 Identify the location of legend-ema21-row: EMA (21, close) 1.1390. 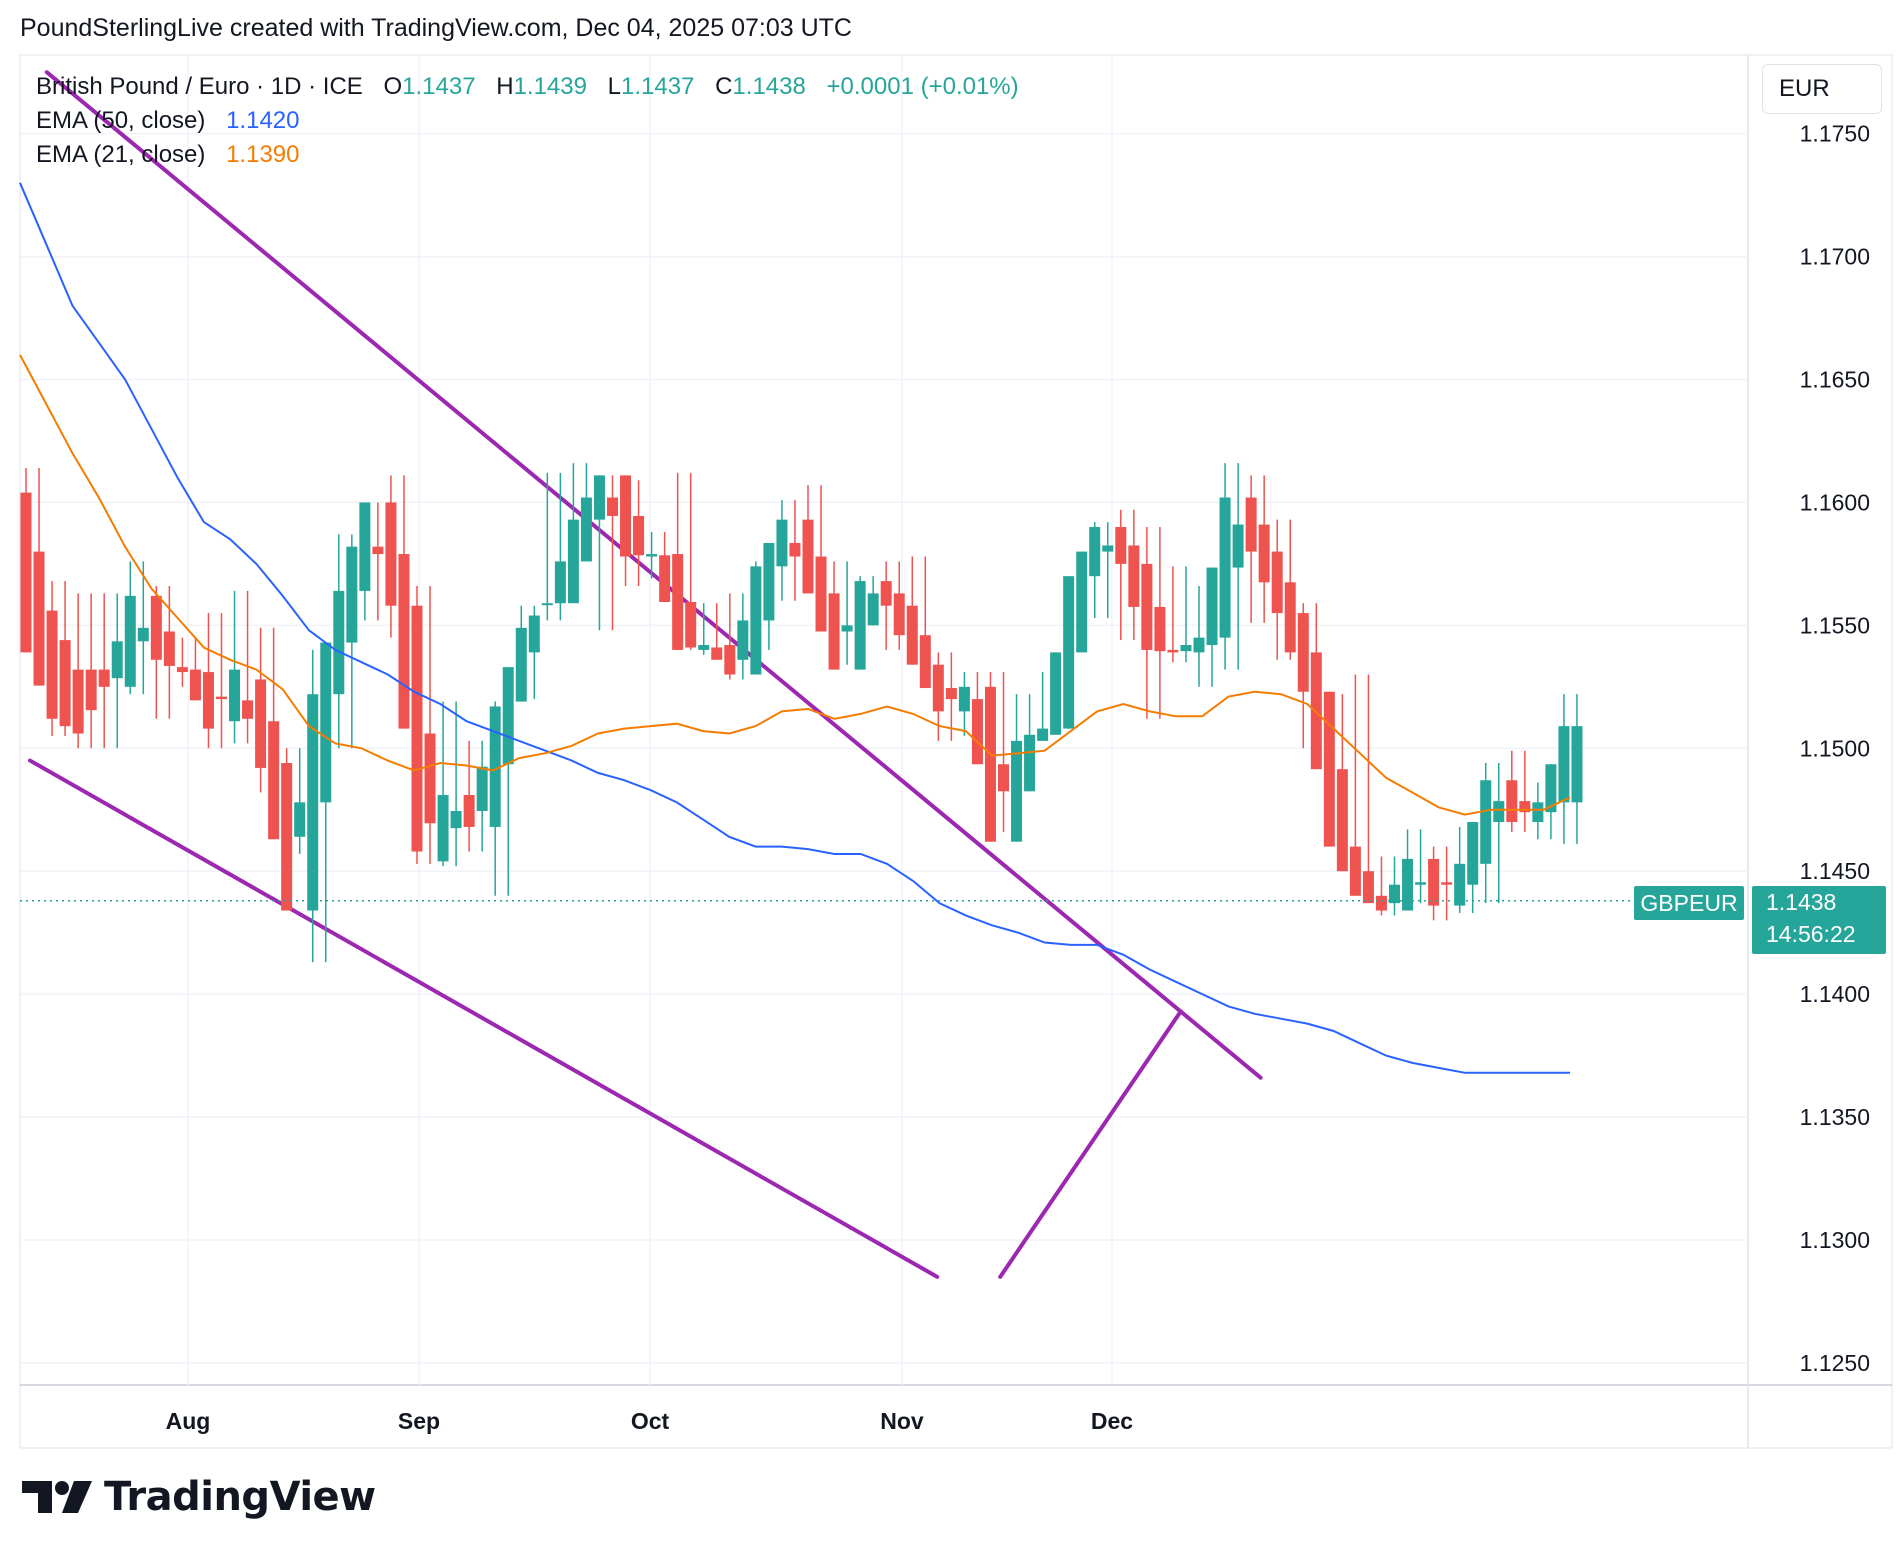
(527, 155).